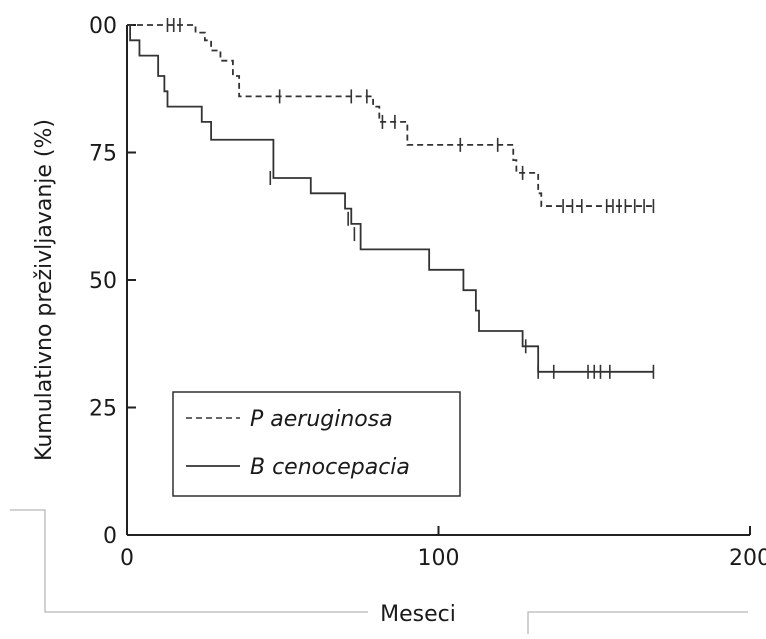 The height and width of the screenshot is (639, 766). Describe the element at coordinates (330, 467) in the screenshot. I see `legend-label-b-cenocepacia: B cenocepacia` at that location.